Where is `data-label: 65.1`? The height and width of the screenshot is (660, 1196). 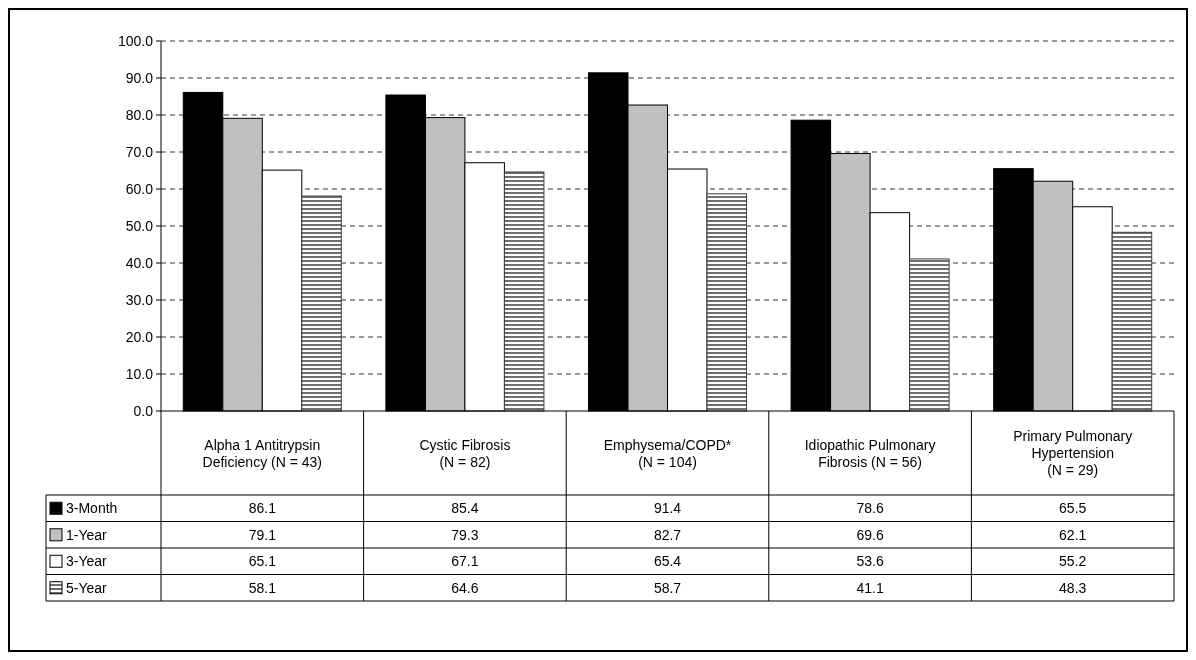
data-label: 65.1 is located at coordinates (262, 561).